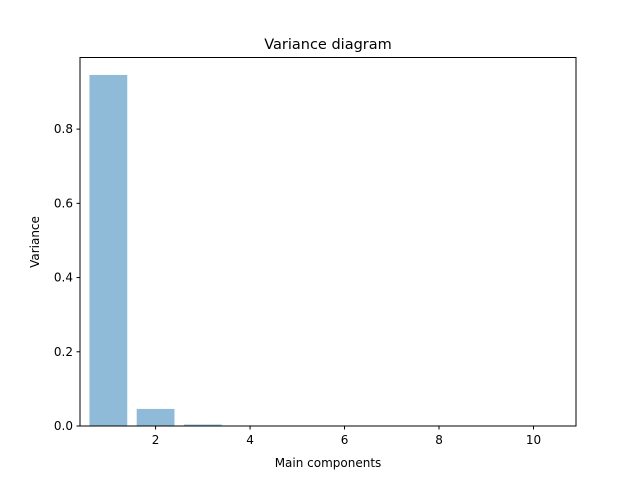  I want to click on x-tick-label-6: 6, so click(345, 440).